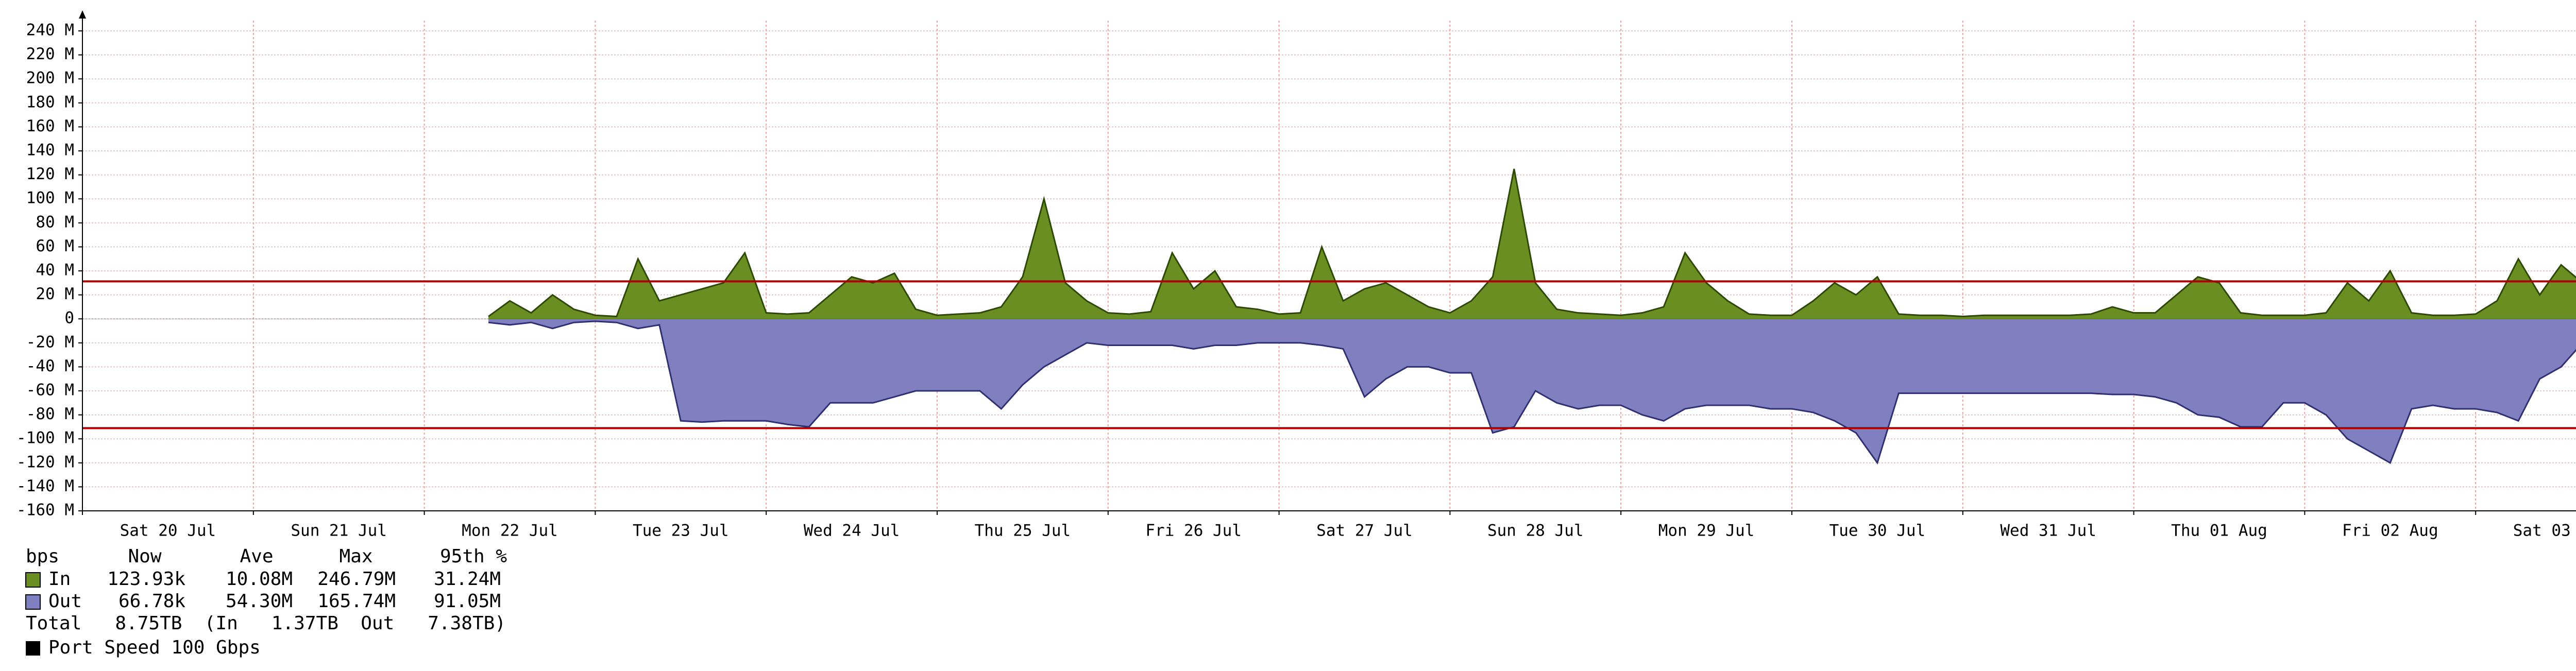 The height and width of the screenshot is (671, 2576). I want to click on x-tick-label: Sun 21 Jul, so click(339, 531).